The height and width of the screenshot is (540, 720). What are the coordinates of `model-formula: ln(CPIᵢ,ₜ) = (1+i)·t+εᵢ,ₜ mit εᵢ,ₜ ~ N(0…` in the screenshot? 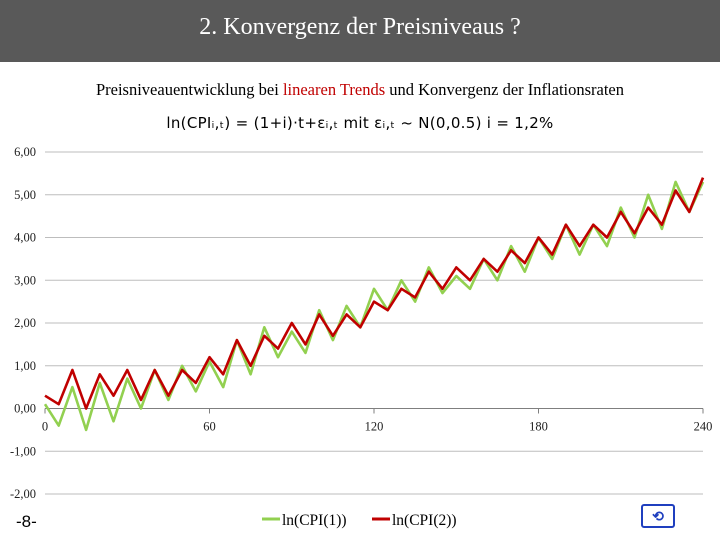 It's located at (360, 123).